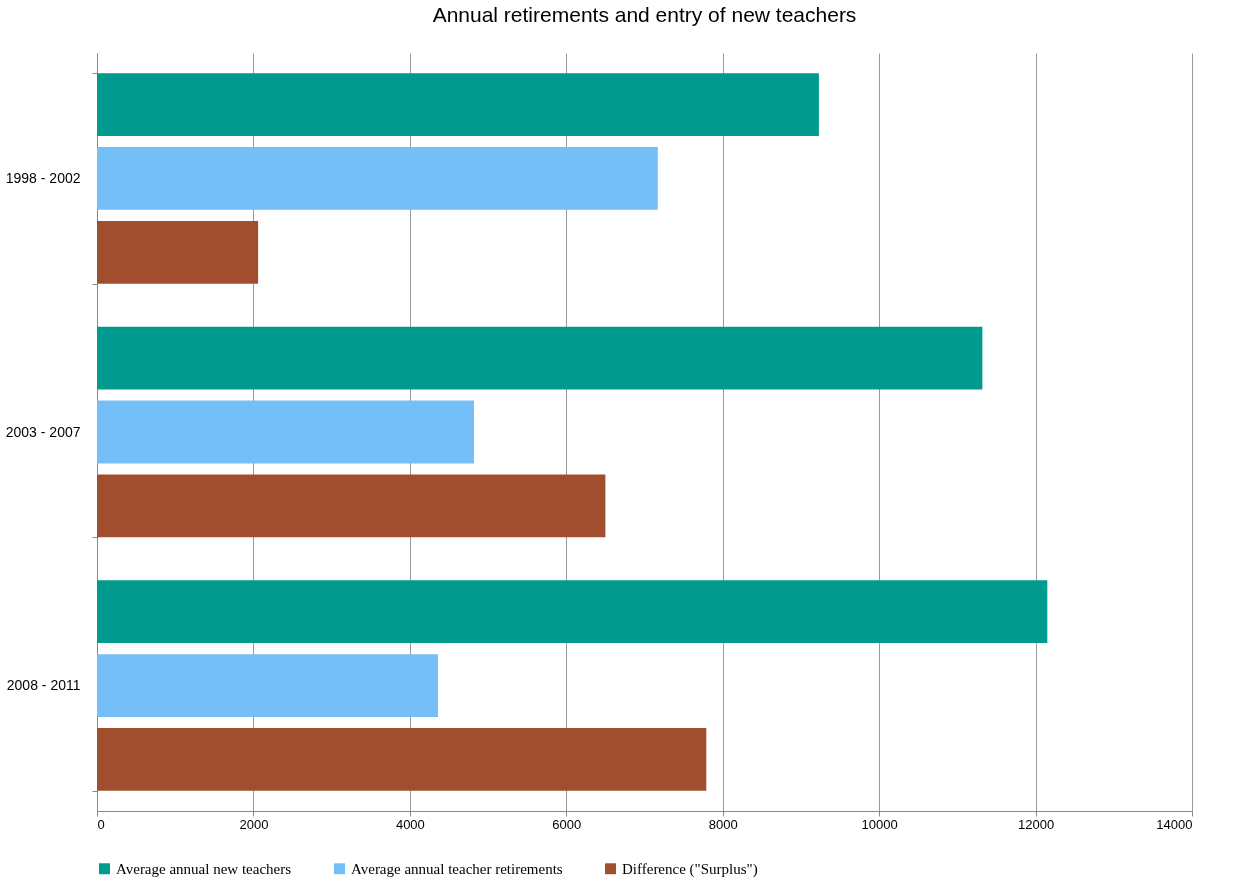 This screenshot has height=885, width=1255. Describe the element at coordinates (457, 868) in the screenshot. I see `legend-label: Average annual teacher retirements` at that location.